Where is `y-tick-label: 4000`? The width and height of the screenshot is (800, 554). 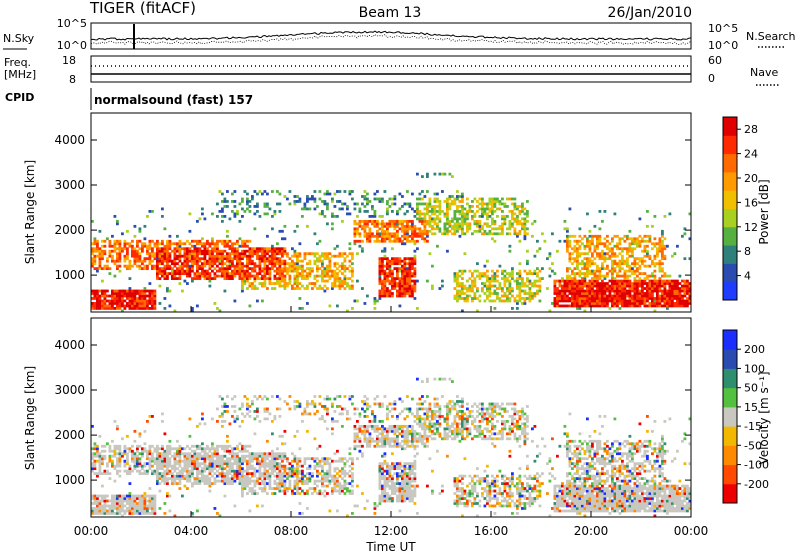 y-tick-label: 4000 is located at coordinates (69, 140).